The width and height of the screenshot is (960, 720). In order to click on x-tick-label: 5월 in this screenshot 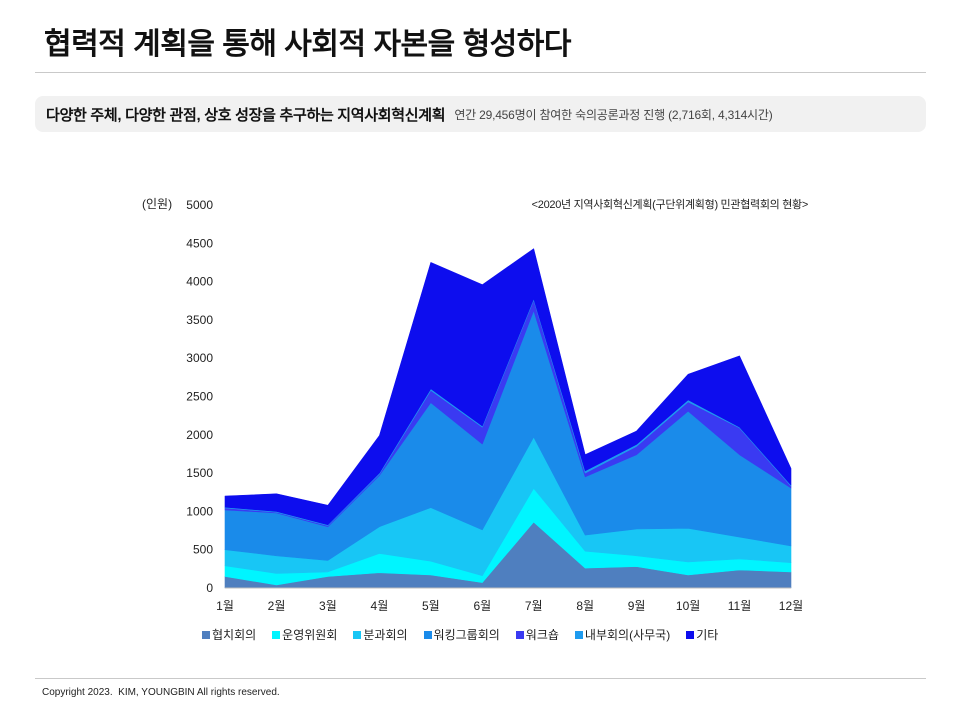, I will do `click(431, 606)`.